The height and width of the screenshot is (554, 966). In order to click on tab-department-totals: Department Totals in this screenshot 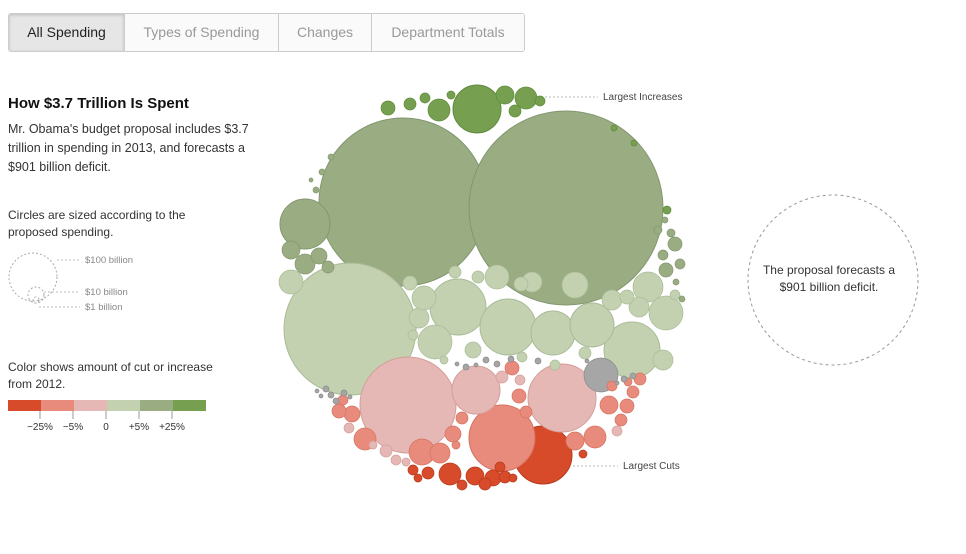, I will do `click(448, 32)`.